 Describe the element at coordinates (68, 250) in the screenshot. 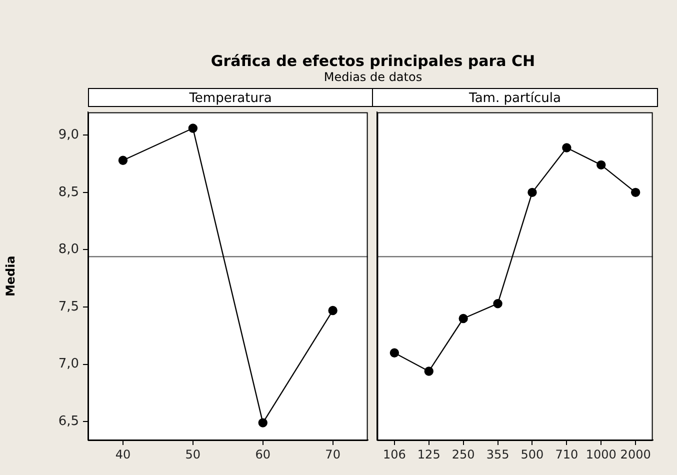

I see `y-tick-label: 8,0` at that location.